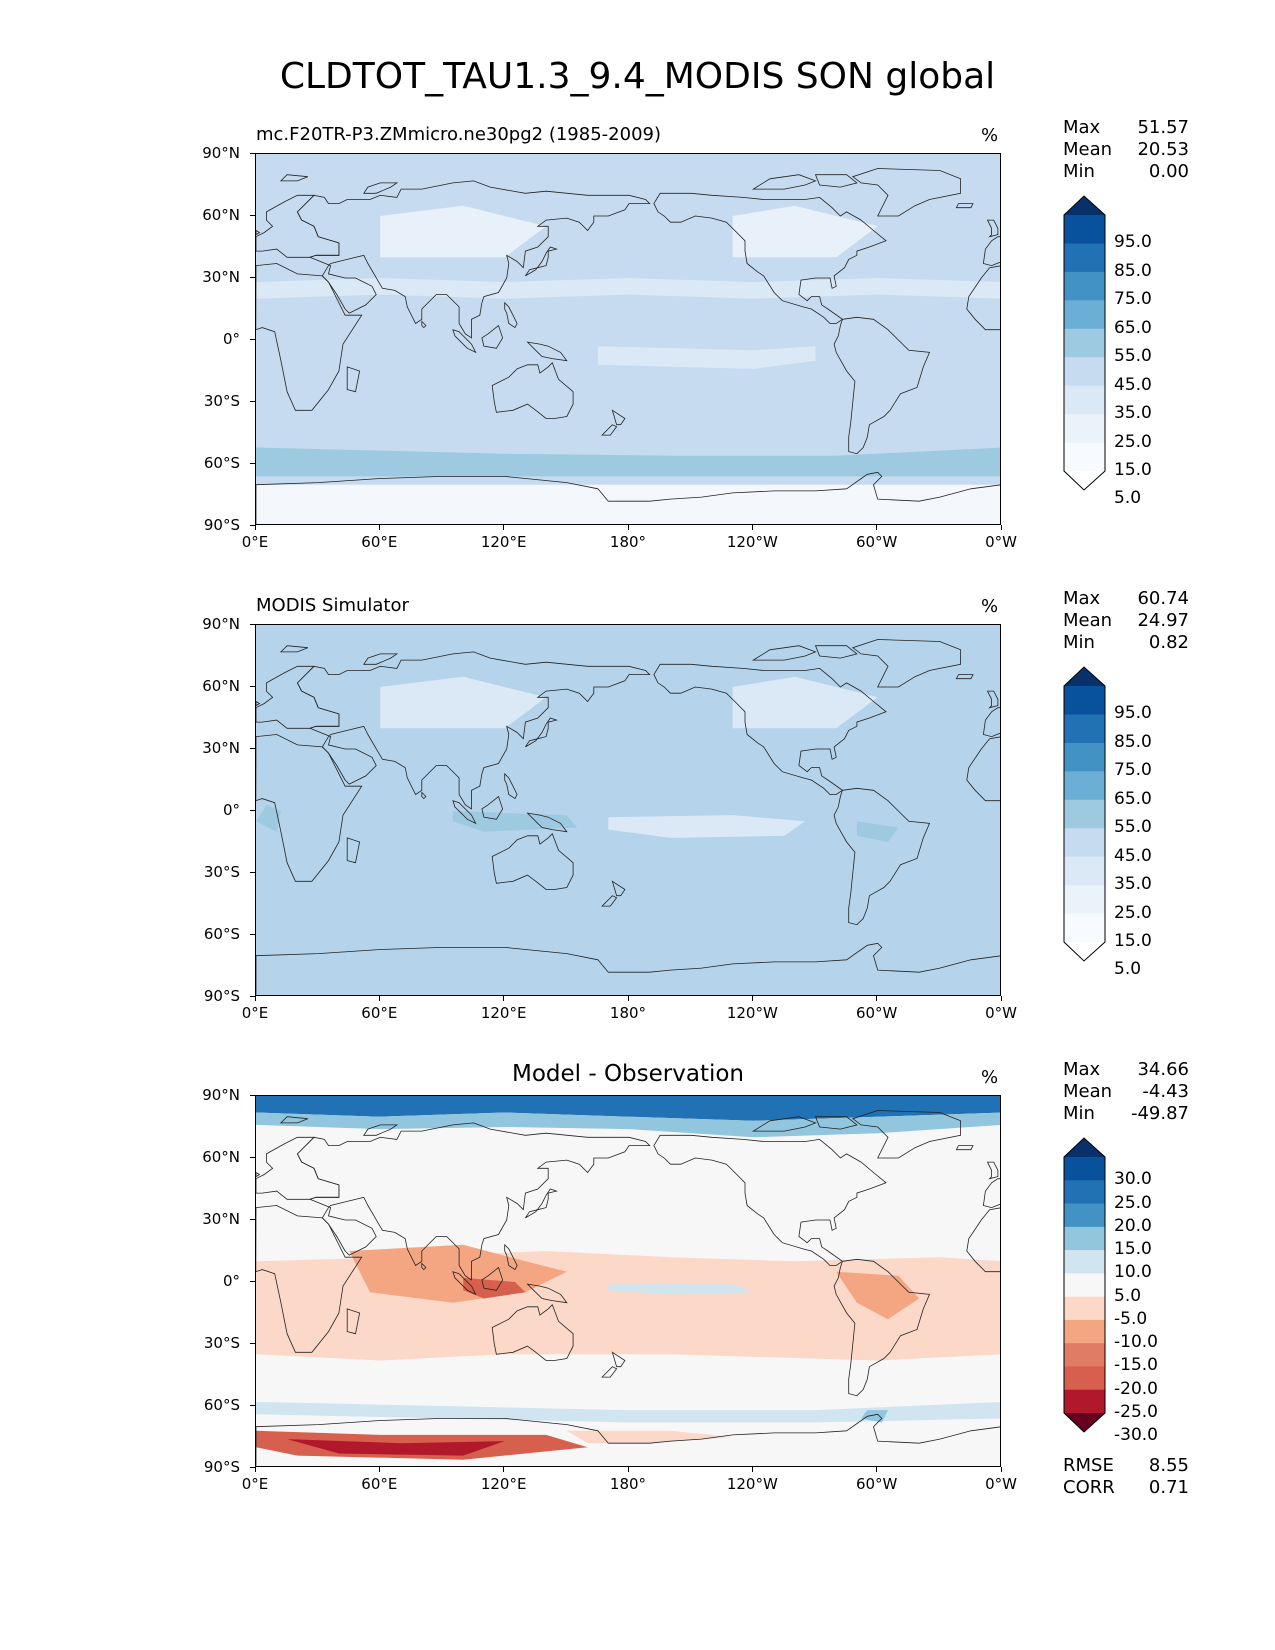  I want to click on colorbar, so click(1084, 343).